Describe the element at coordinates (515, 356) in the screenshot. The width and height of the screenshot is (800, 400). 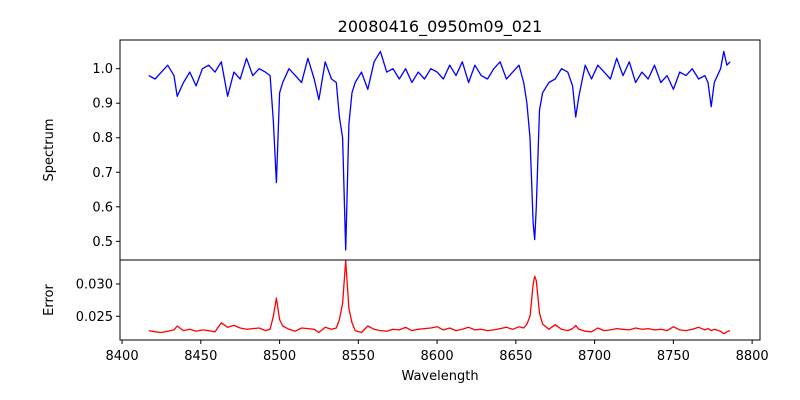
I see `x-tick-label: 8650` at that location.